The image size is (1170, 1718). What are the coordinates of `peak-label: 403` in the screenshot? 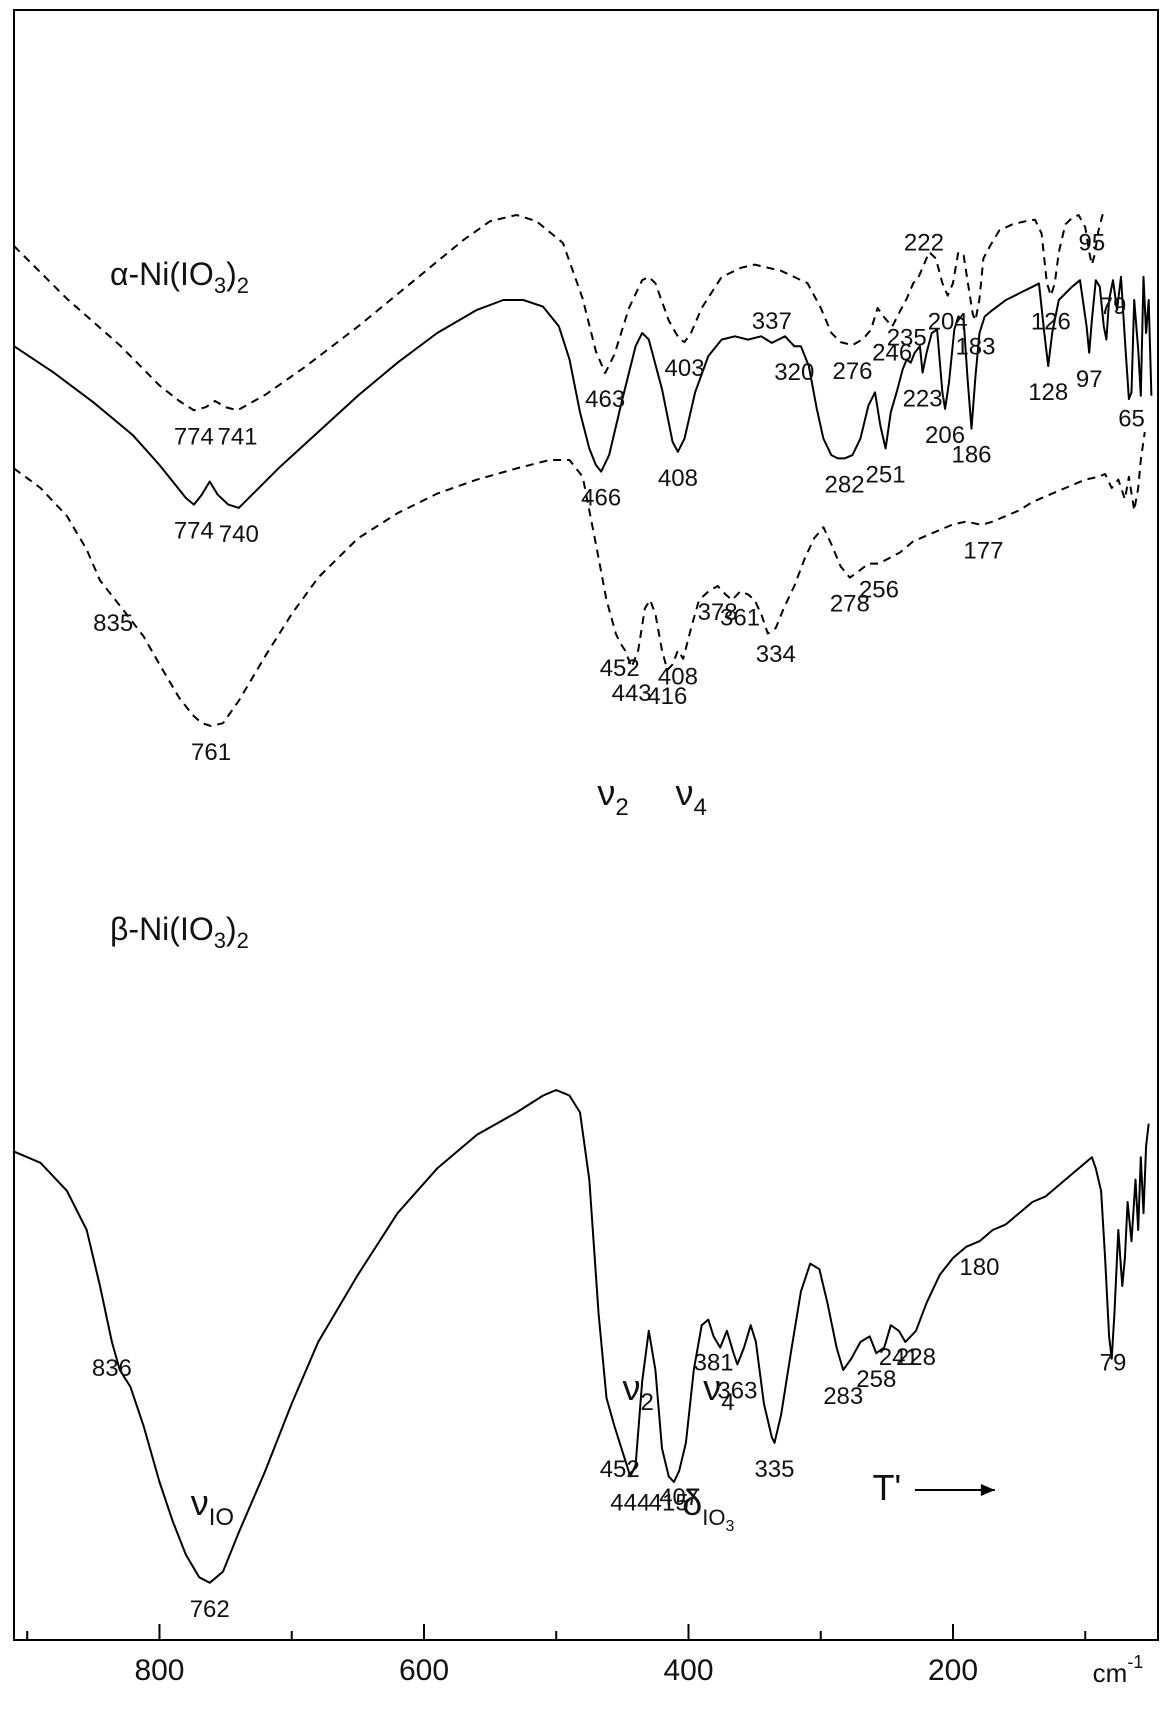 It's located at (685, 368).